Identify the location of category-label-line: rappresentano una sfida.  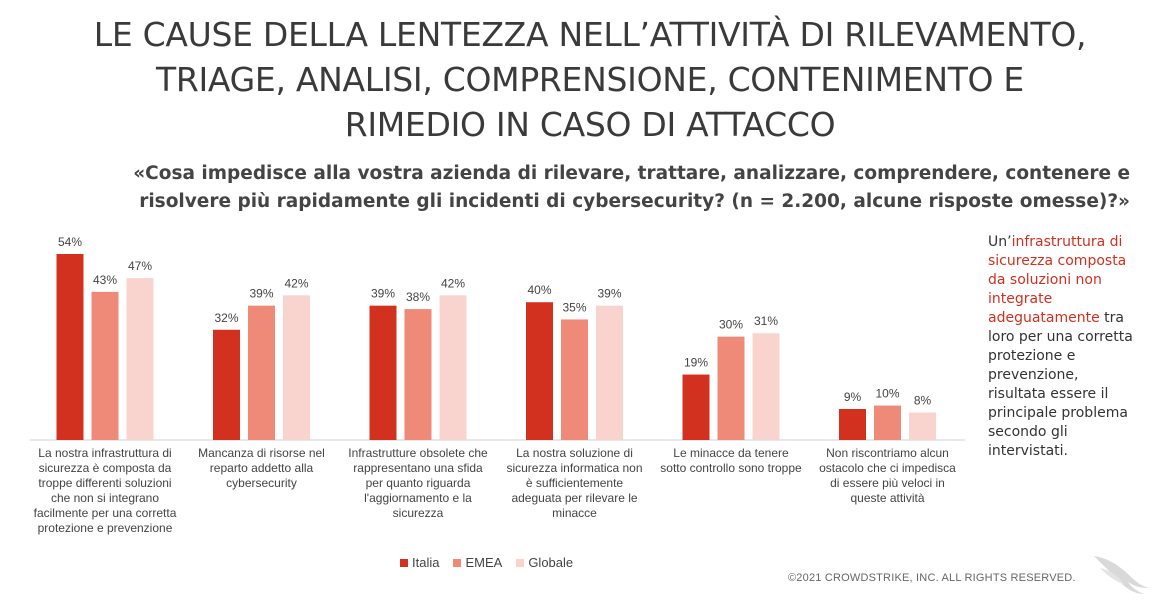
(418, 468).